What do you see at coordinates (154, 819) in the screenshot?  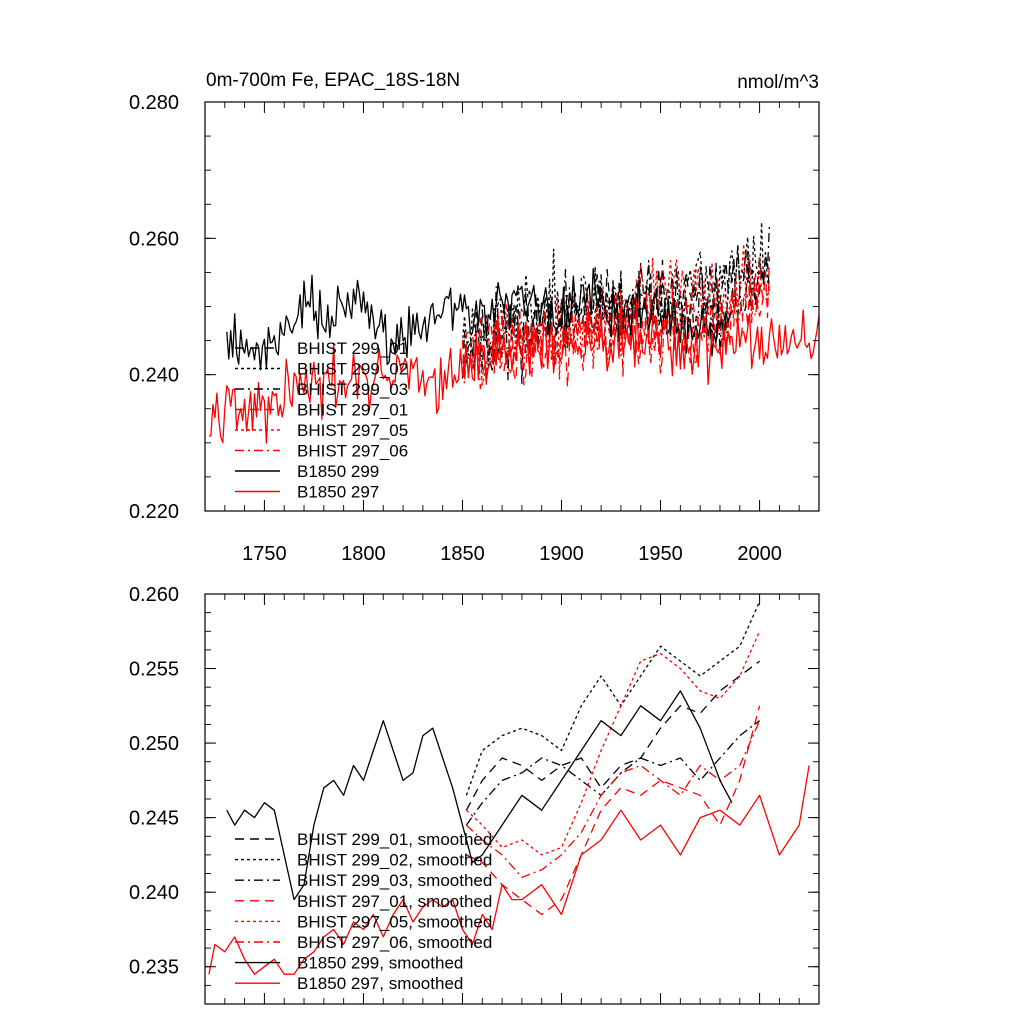 I see `y-tick-label: 0.245` at bounding box center [154, 819].